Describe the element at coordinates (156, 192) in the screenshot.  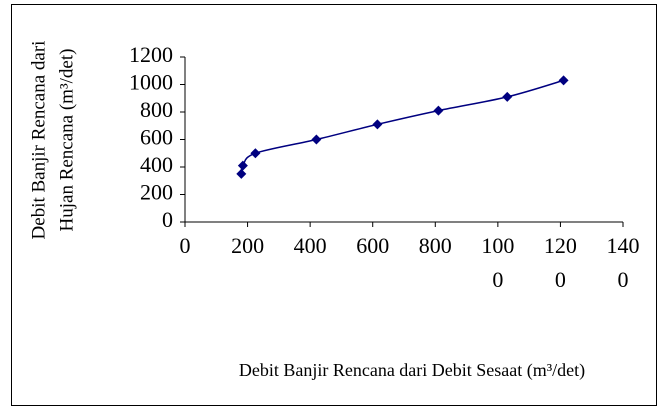
I see `y-tick-label: 200` at that location.